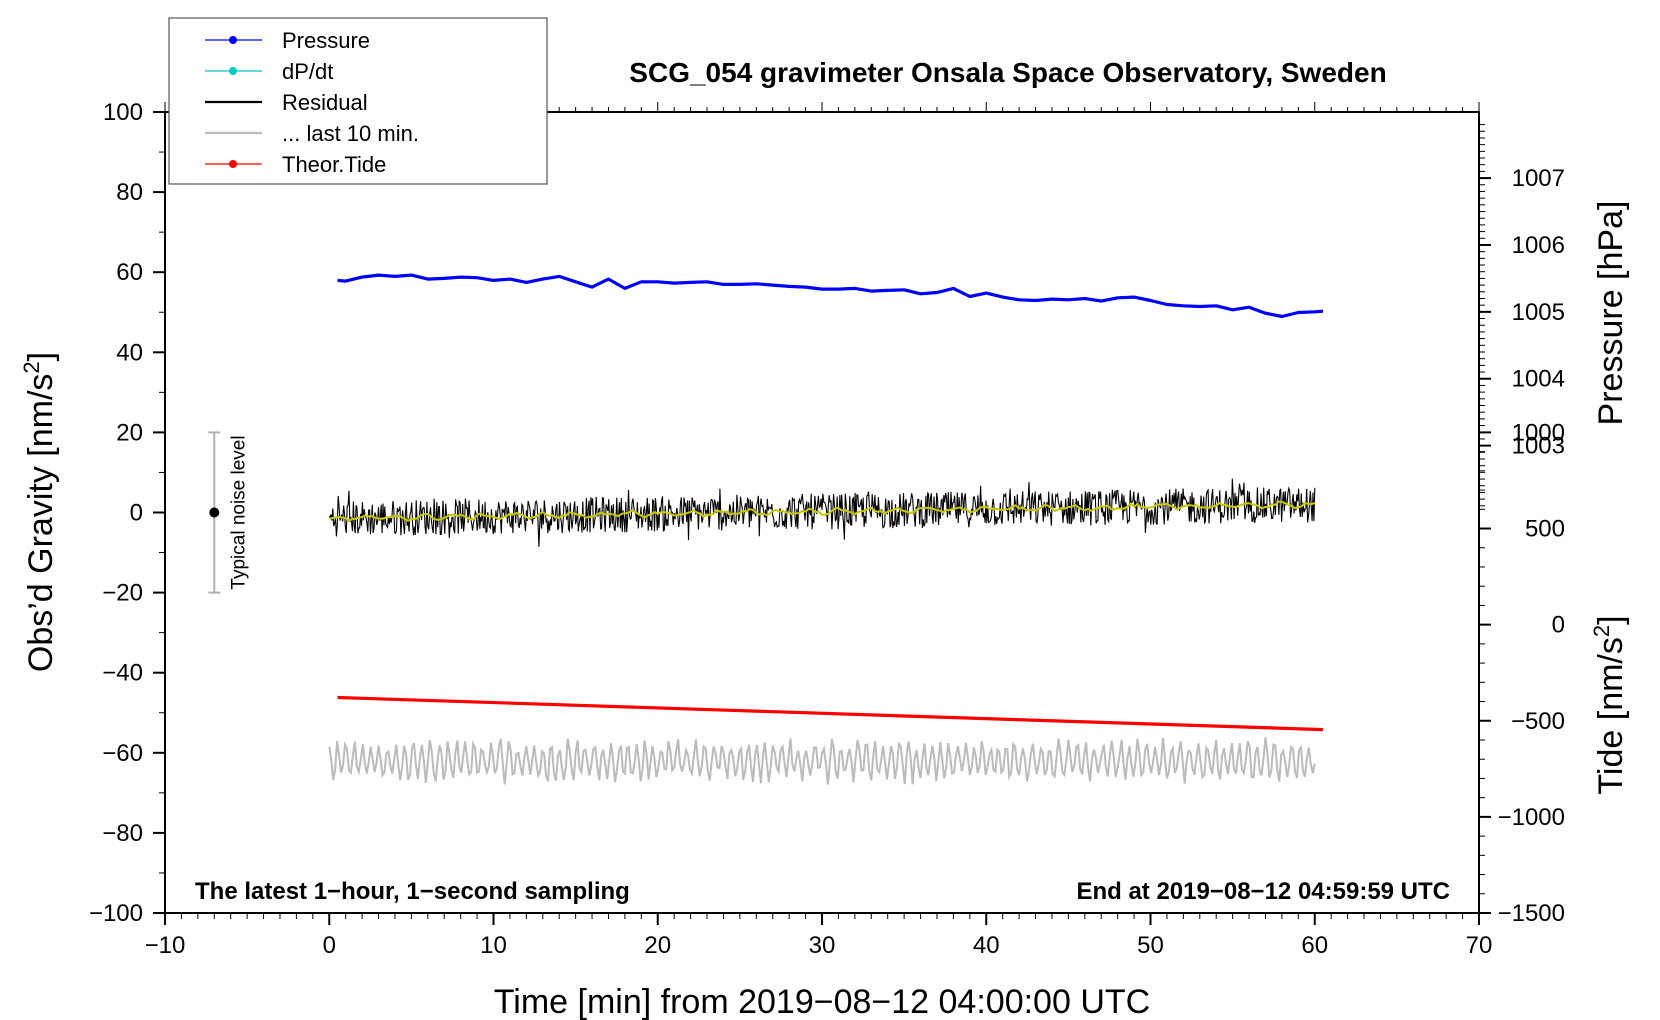 The image size is (1660, 1020). I want to click on y-axis-right-pressure: 1007 1006 1005 1004 1003, so click(1522, 315).